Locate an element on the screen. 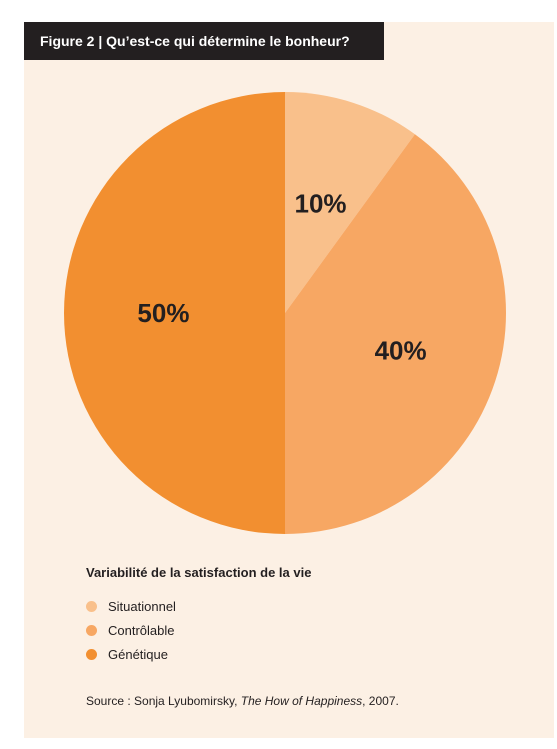  legend-label: Contrôlable is located at coordinates (141, 630).